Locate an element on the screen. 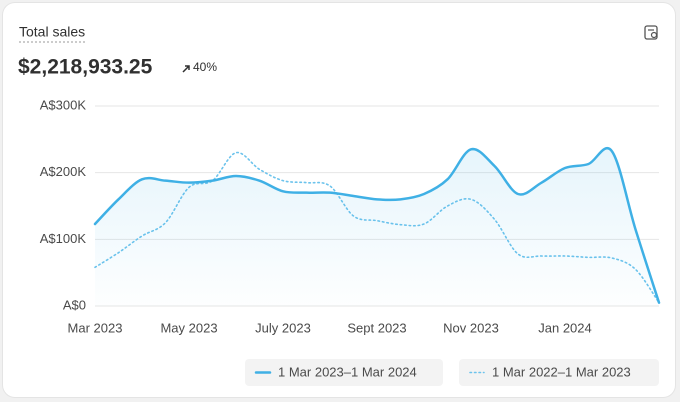 The width and height of the screenshot is (680, 402). chart-title: Total sales is located at coordinates (52, 32).